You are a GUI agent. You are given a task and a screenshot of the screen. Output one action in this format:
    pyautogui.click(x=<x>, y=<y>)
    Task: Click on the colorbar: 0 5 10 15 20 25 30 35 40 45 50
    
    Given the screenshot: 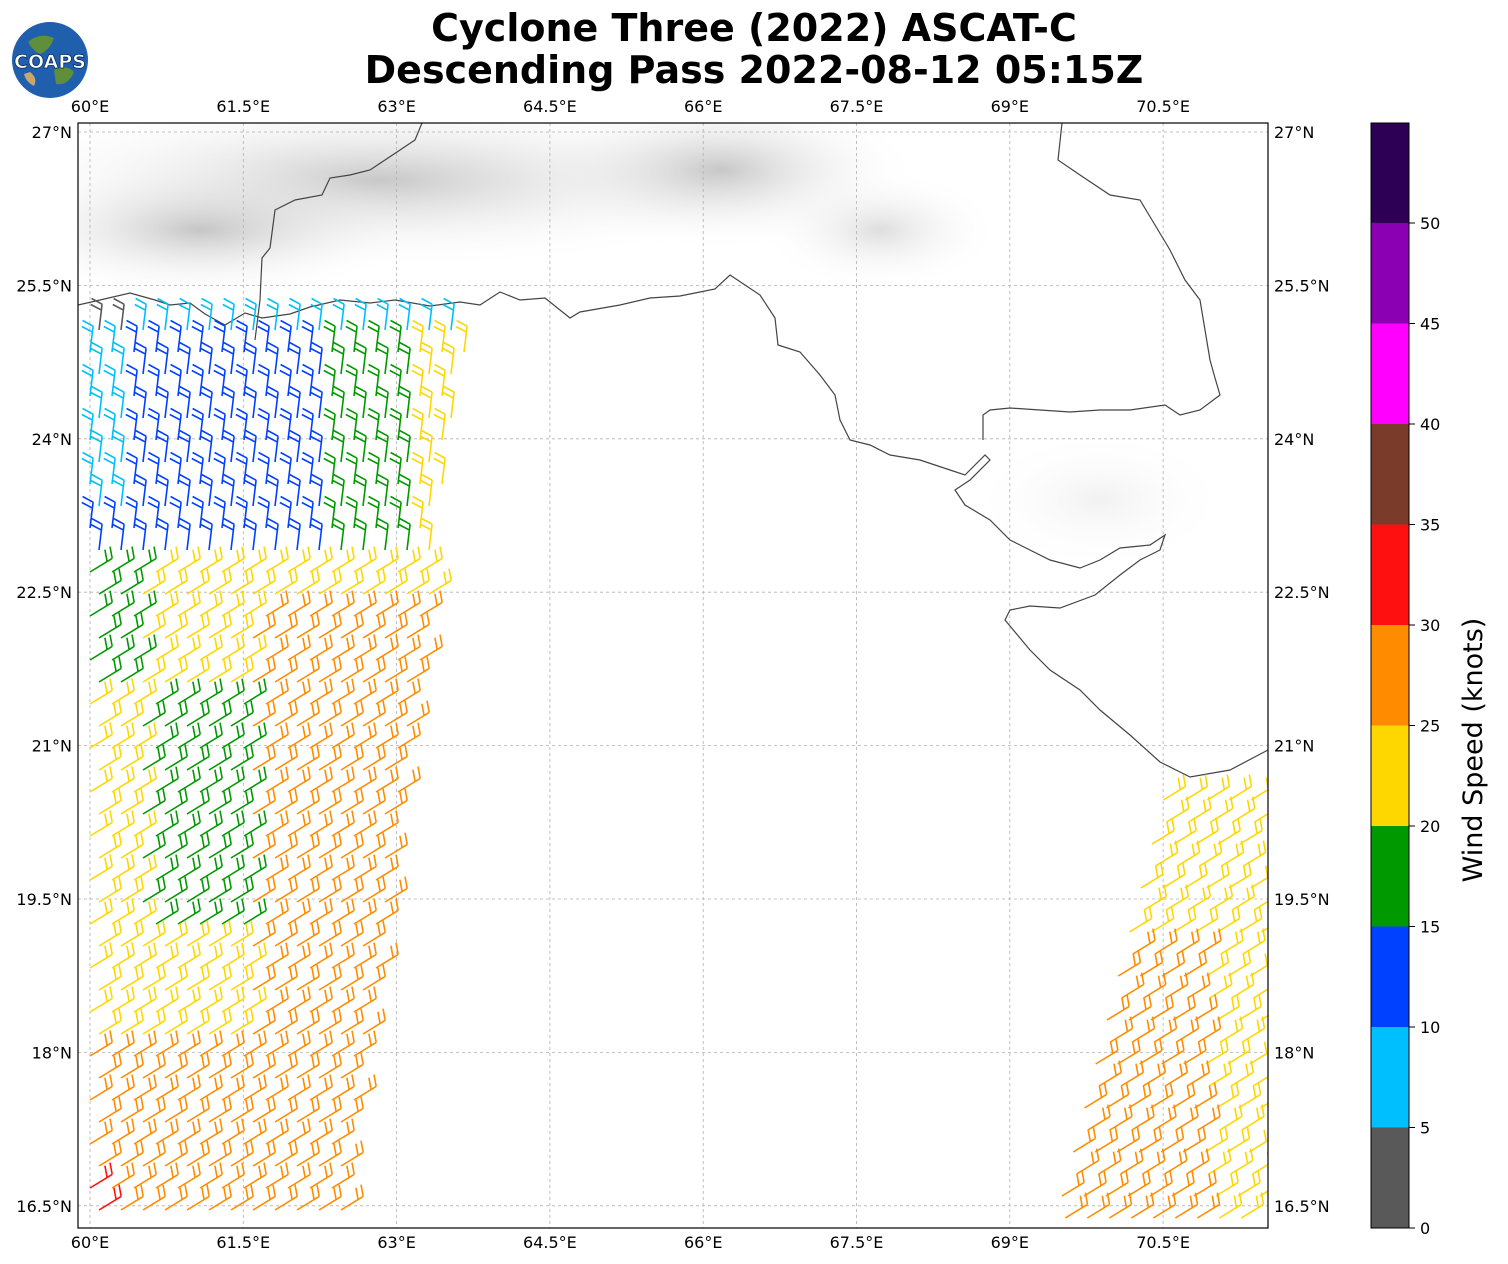 What is the action you would take?
    pyautogui.click(x=1405, y=680)
    